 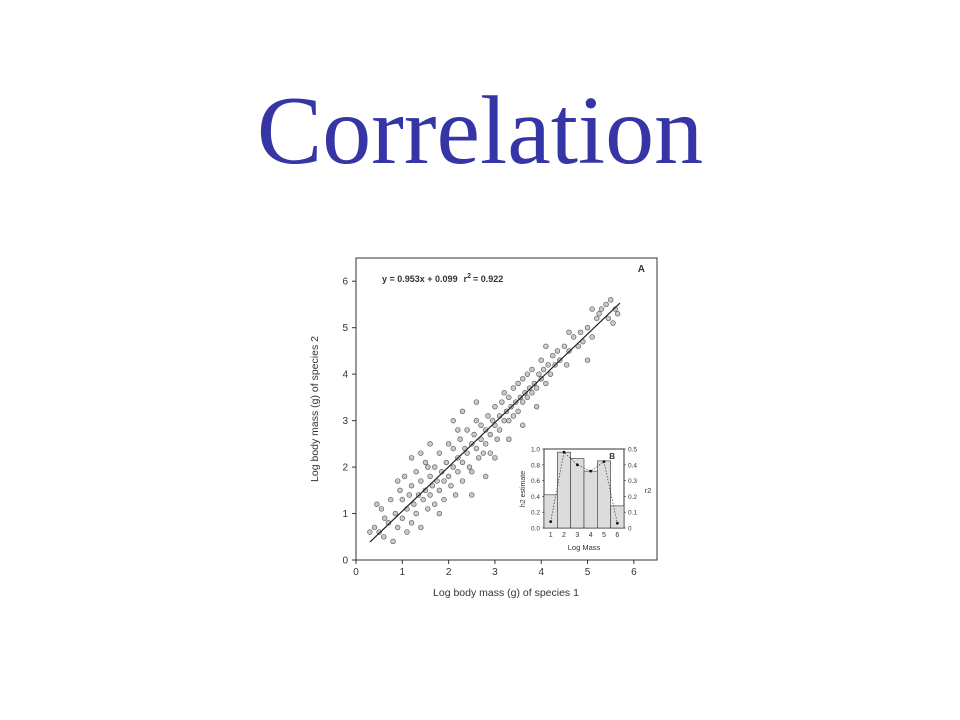 I want to click on panel-b-x-tick-label: 1, so click(x=551, y=535).